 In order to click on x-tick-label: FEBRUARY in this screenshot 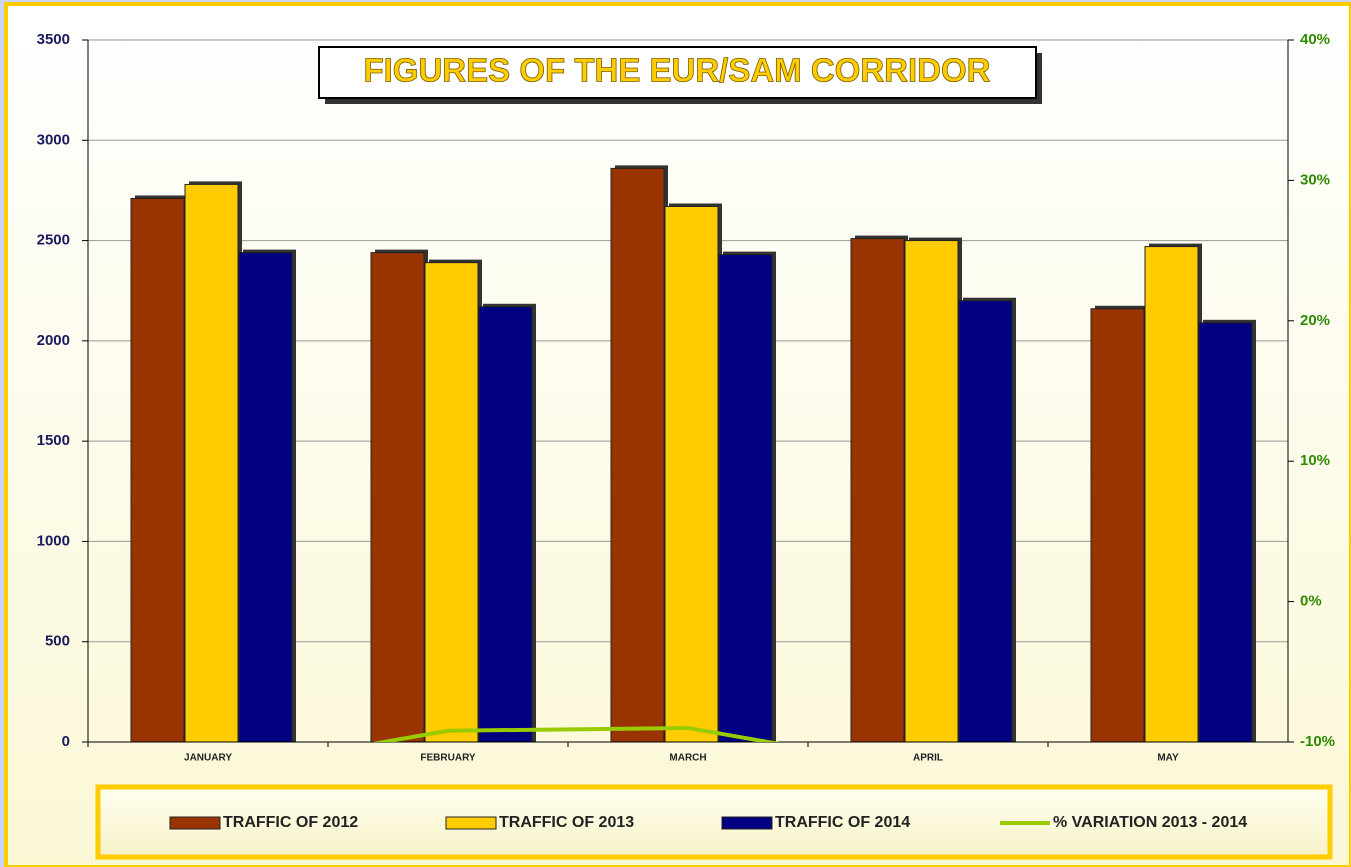, I will do `click(448, 758)`.